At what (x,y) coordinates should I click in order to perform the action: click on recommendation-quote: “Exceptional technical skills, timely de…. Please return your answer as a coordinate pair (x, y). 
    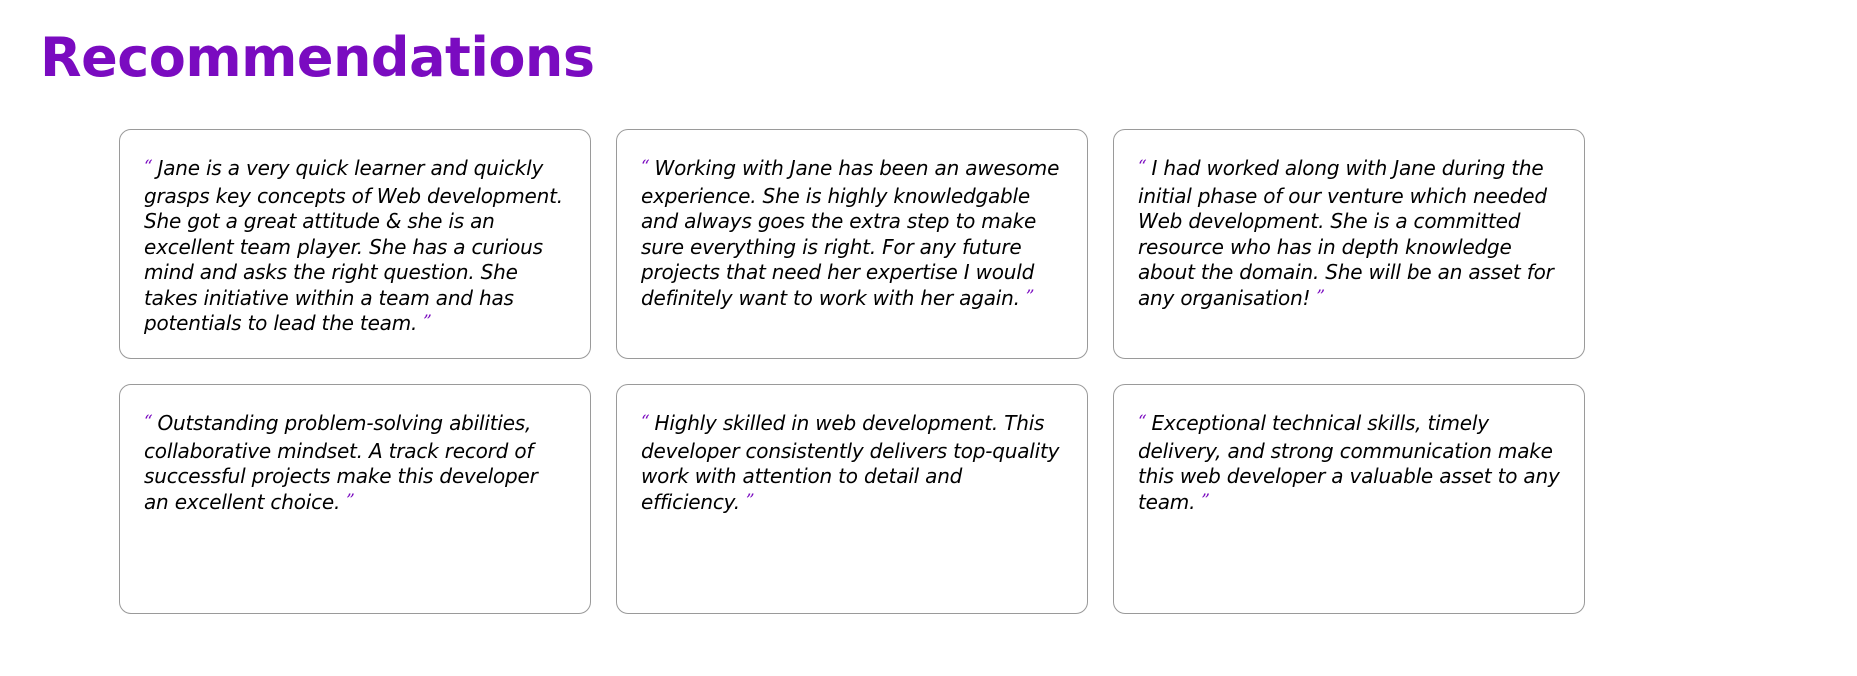
    Looking at the image, I should click on (1350, 464).